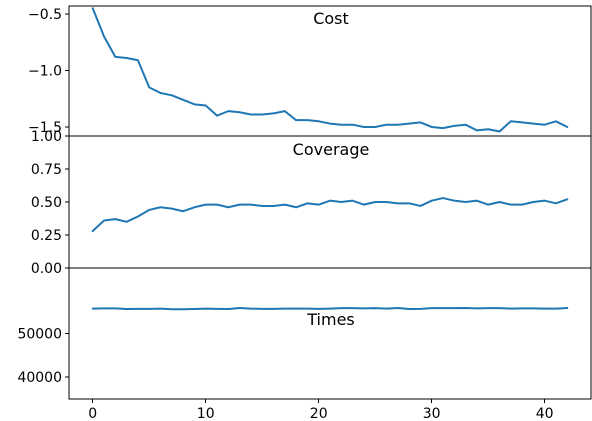 The image size is (592, 421). I want to click on times-y-tick-label: 40000, so click(39, 378).